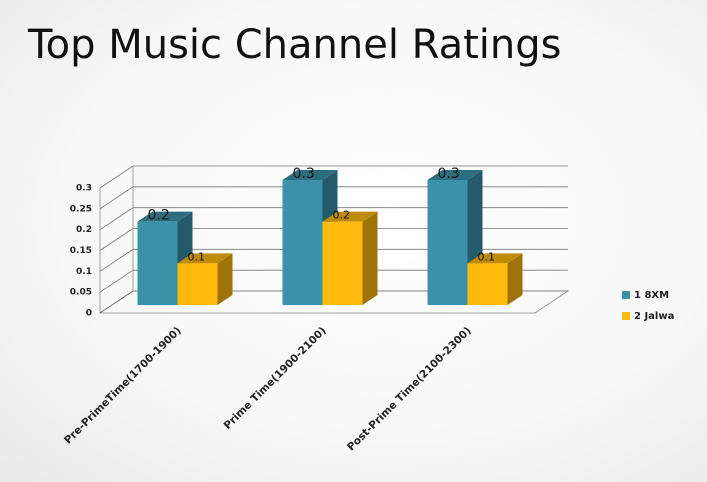  Describe the element at coordinates (123, 386) in the screenshot. I see `x-tick-label: Pre-PrimeTime(1700-1900)` at that location.